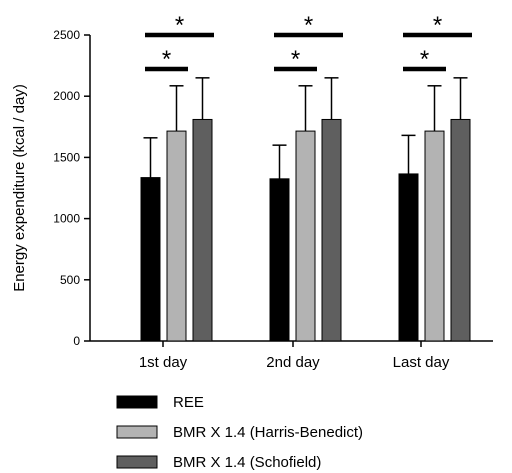  Describe the element at coordinates (66, 219) in the screenshot. I see `y-tick-label: 1000` at that location.